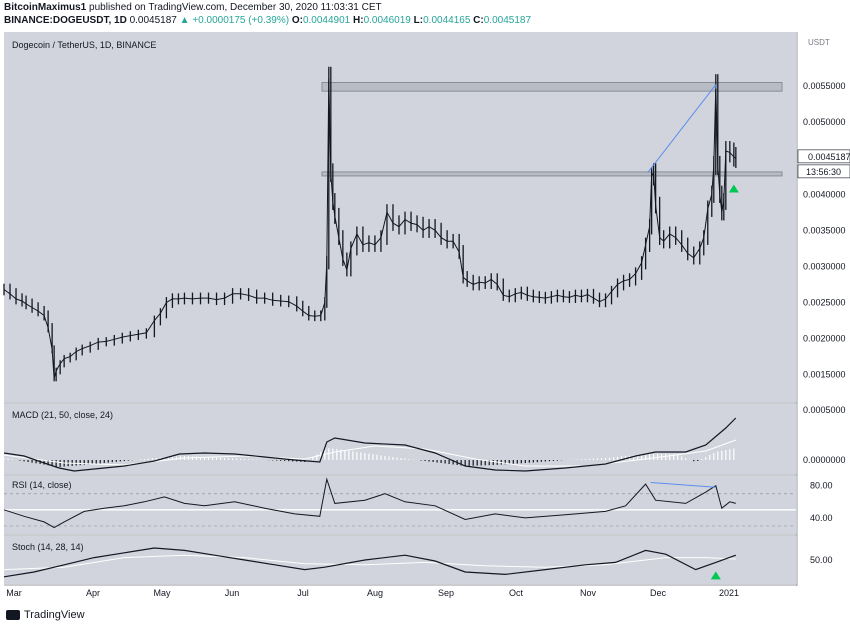  What do you see at coordinates (45, 7) in the screenshot?
I see `author-name: BitcoinMaximus1` at bounding box center [45, 7].